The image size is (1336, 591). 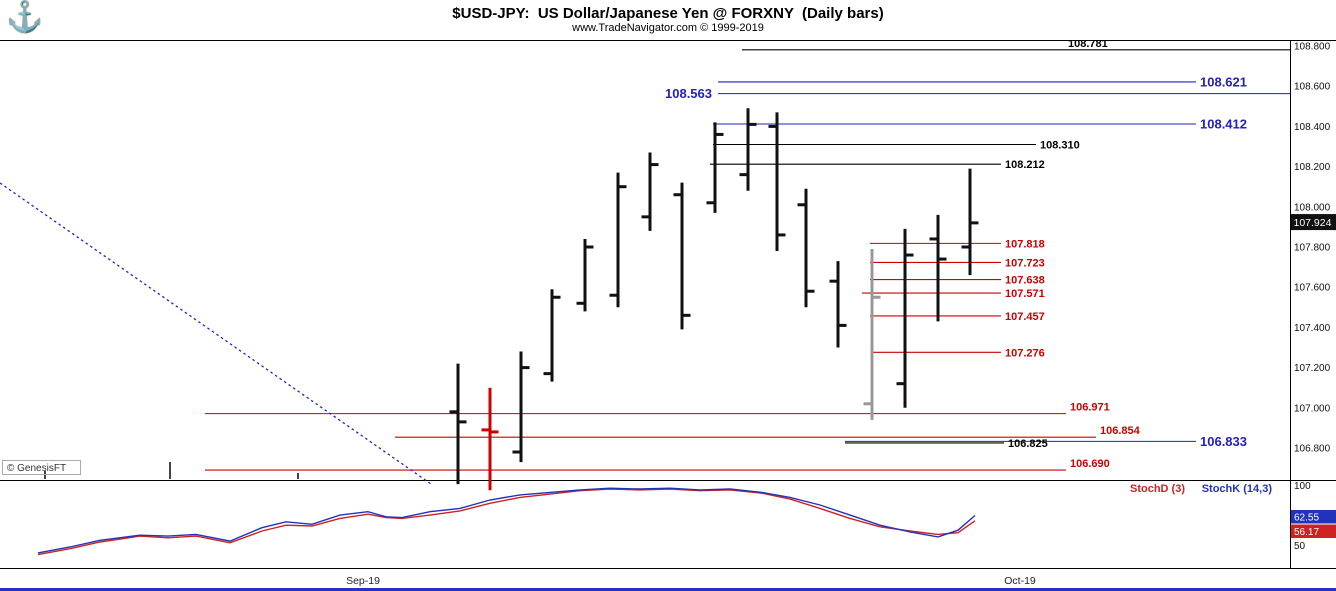 I want to click on anchor-logo-icon: ⚓, so click(x=25, y=17).